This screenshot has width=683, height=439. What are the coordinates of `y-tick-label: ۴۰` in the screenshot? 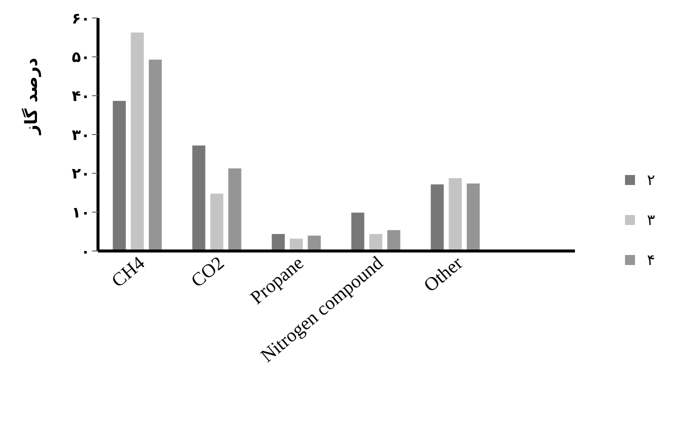 It's located at (81, 95).